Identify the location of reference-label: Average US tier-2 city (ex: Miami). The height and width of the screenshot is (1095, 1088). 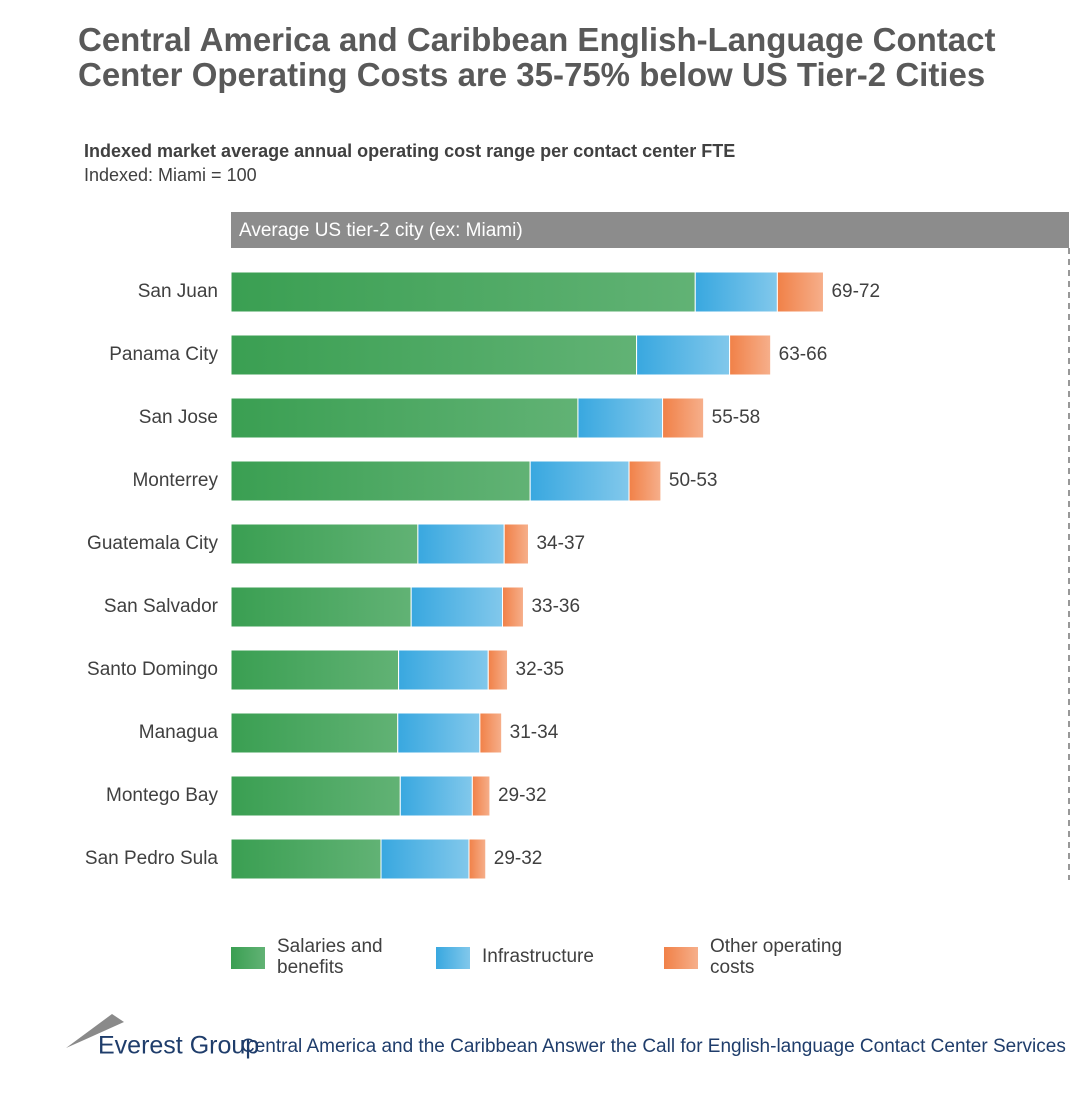
(381, 230).